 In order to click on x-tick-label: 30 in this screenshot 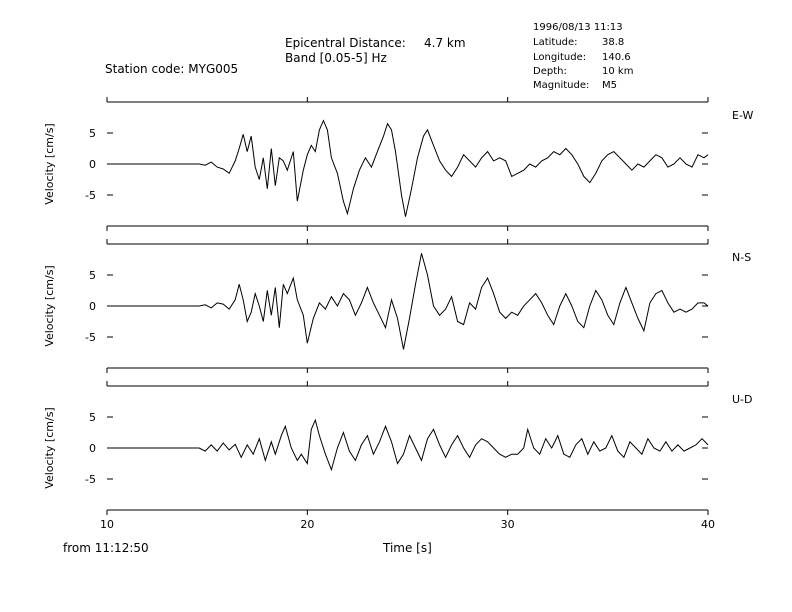, I will do `click(508, 524)`.